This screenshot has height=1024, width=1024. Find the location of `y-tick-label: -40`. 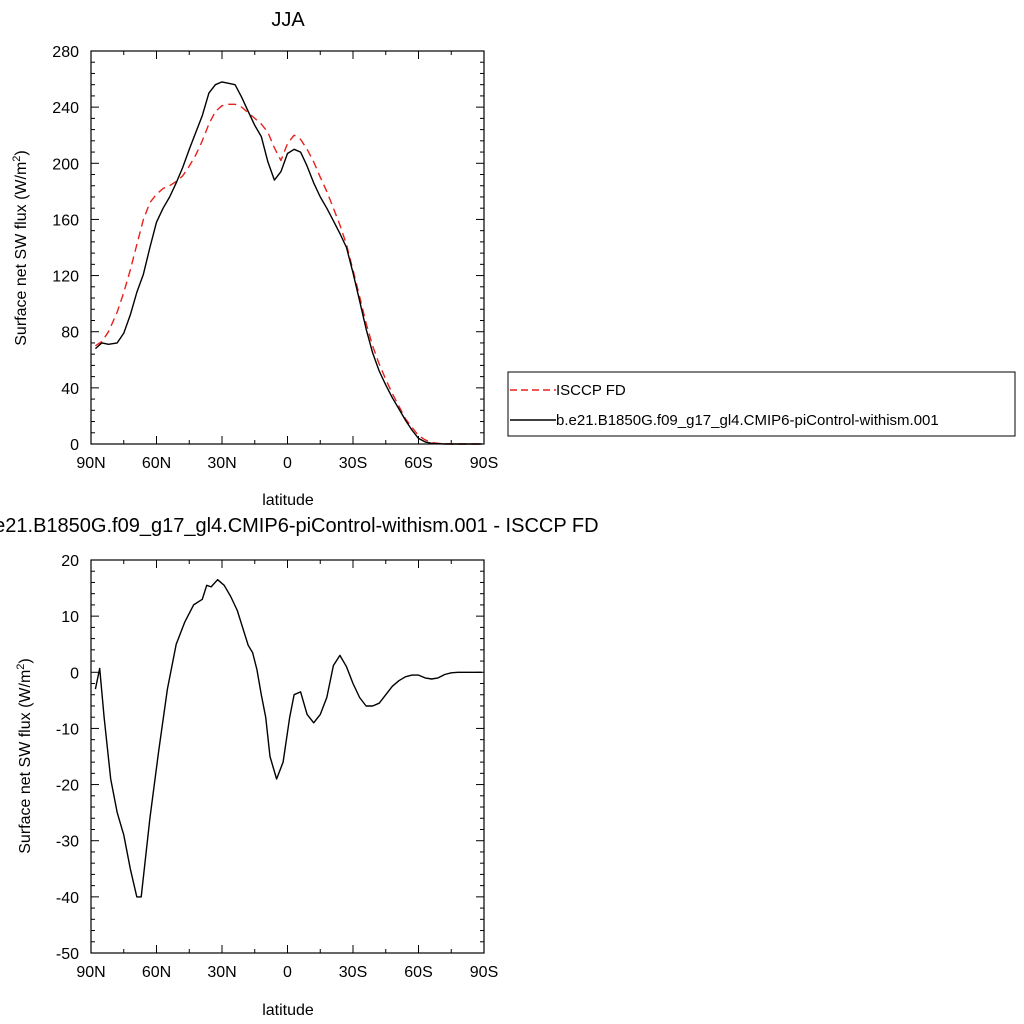

y-tick-label: -40 is located at coordinates (67, 898).